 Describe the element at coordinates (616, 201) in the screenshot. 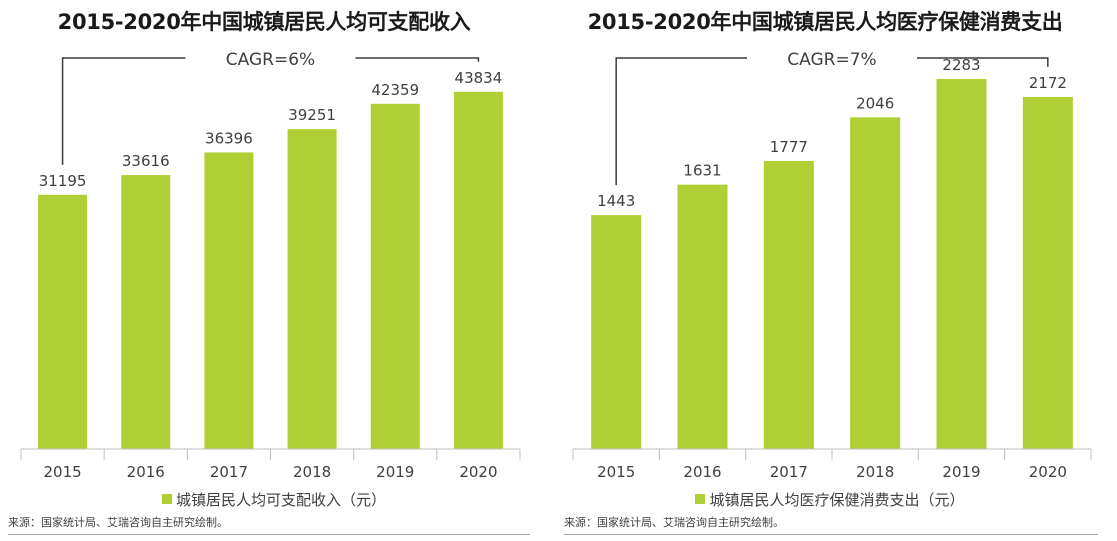

I see `data-label: 1443` at that location.